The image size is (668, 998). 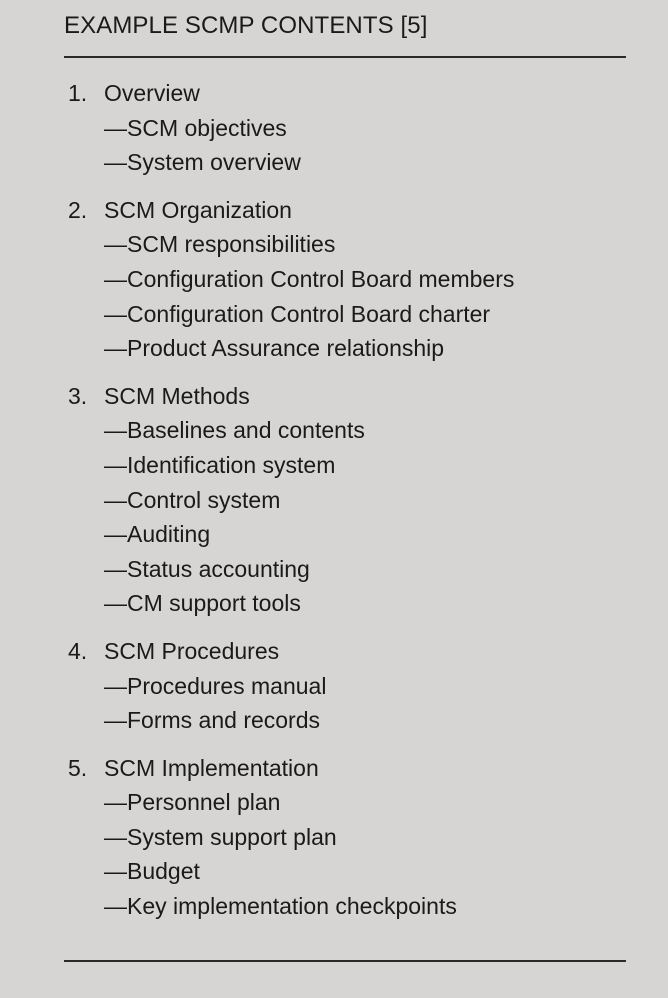 I want to click on section-item: —Auditing, so click(x=157, y=534).